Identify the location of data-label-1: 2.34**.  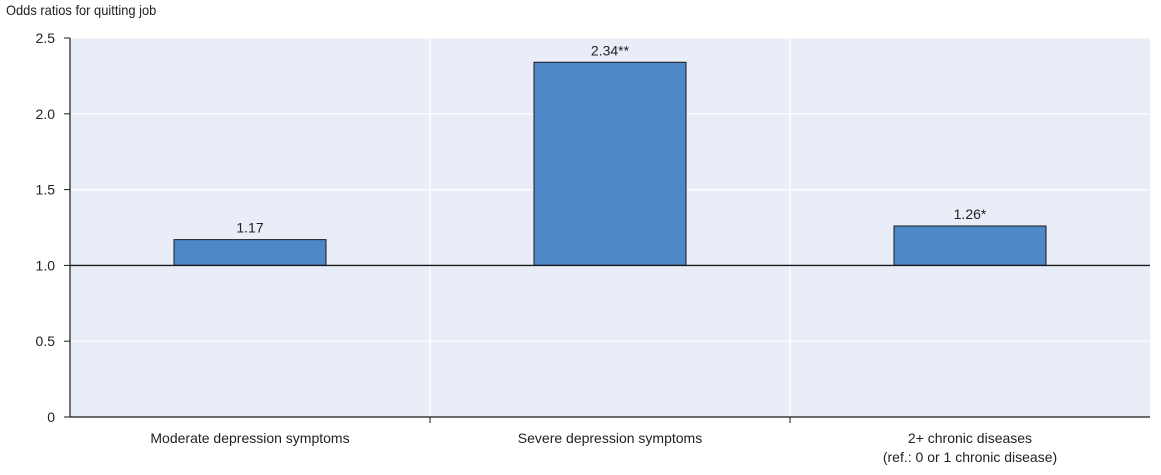
(610, 50).